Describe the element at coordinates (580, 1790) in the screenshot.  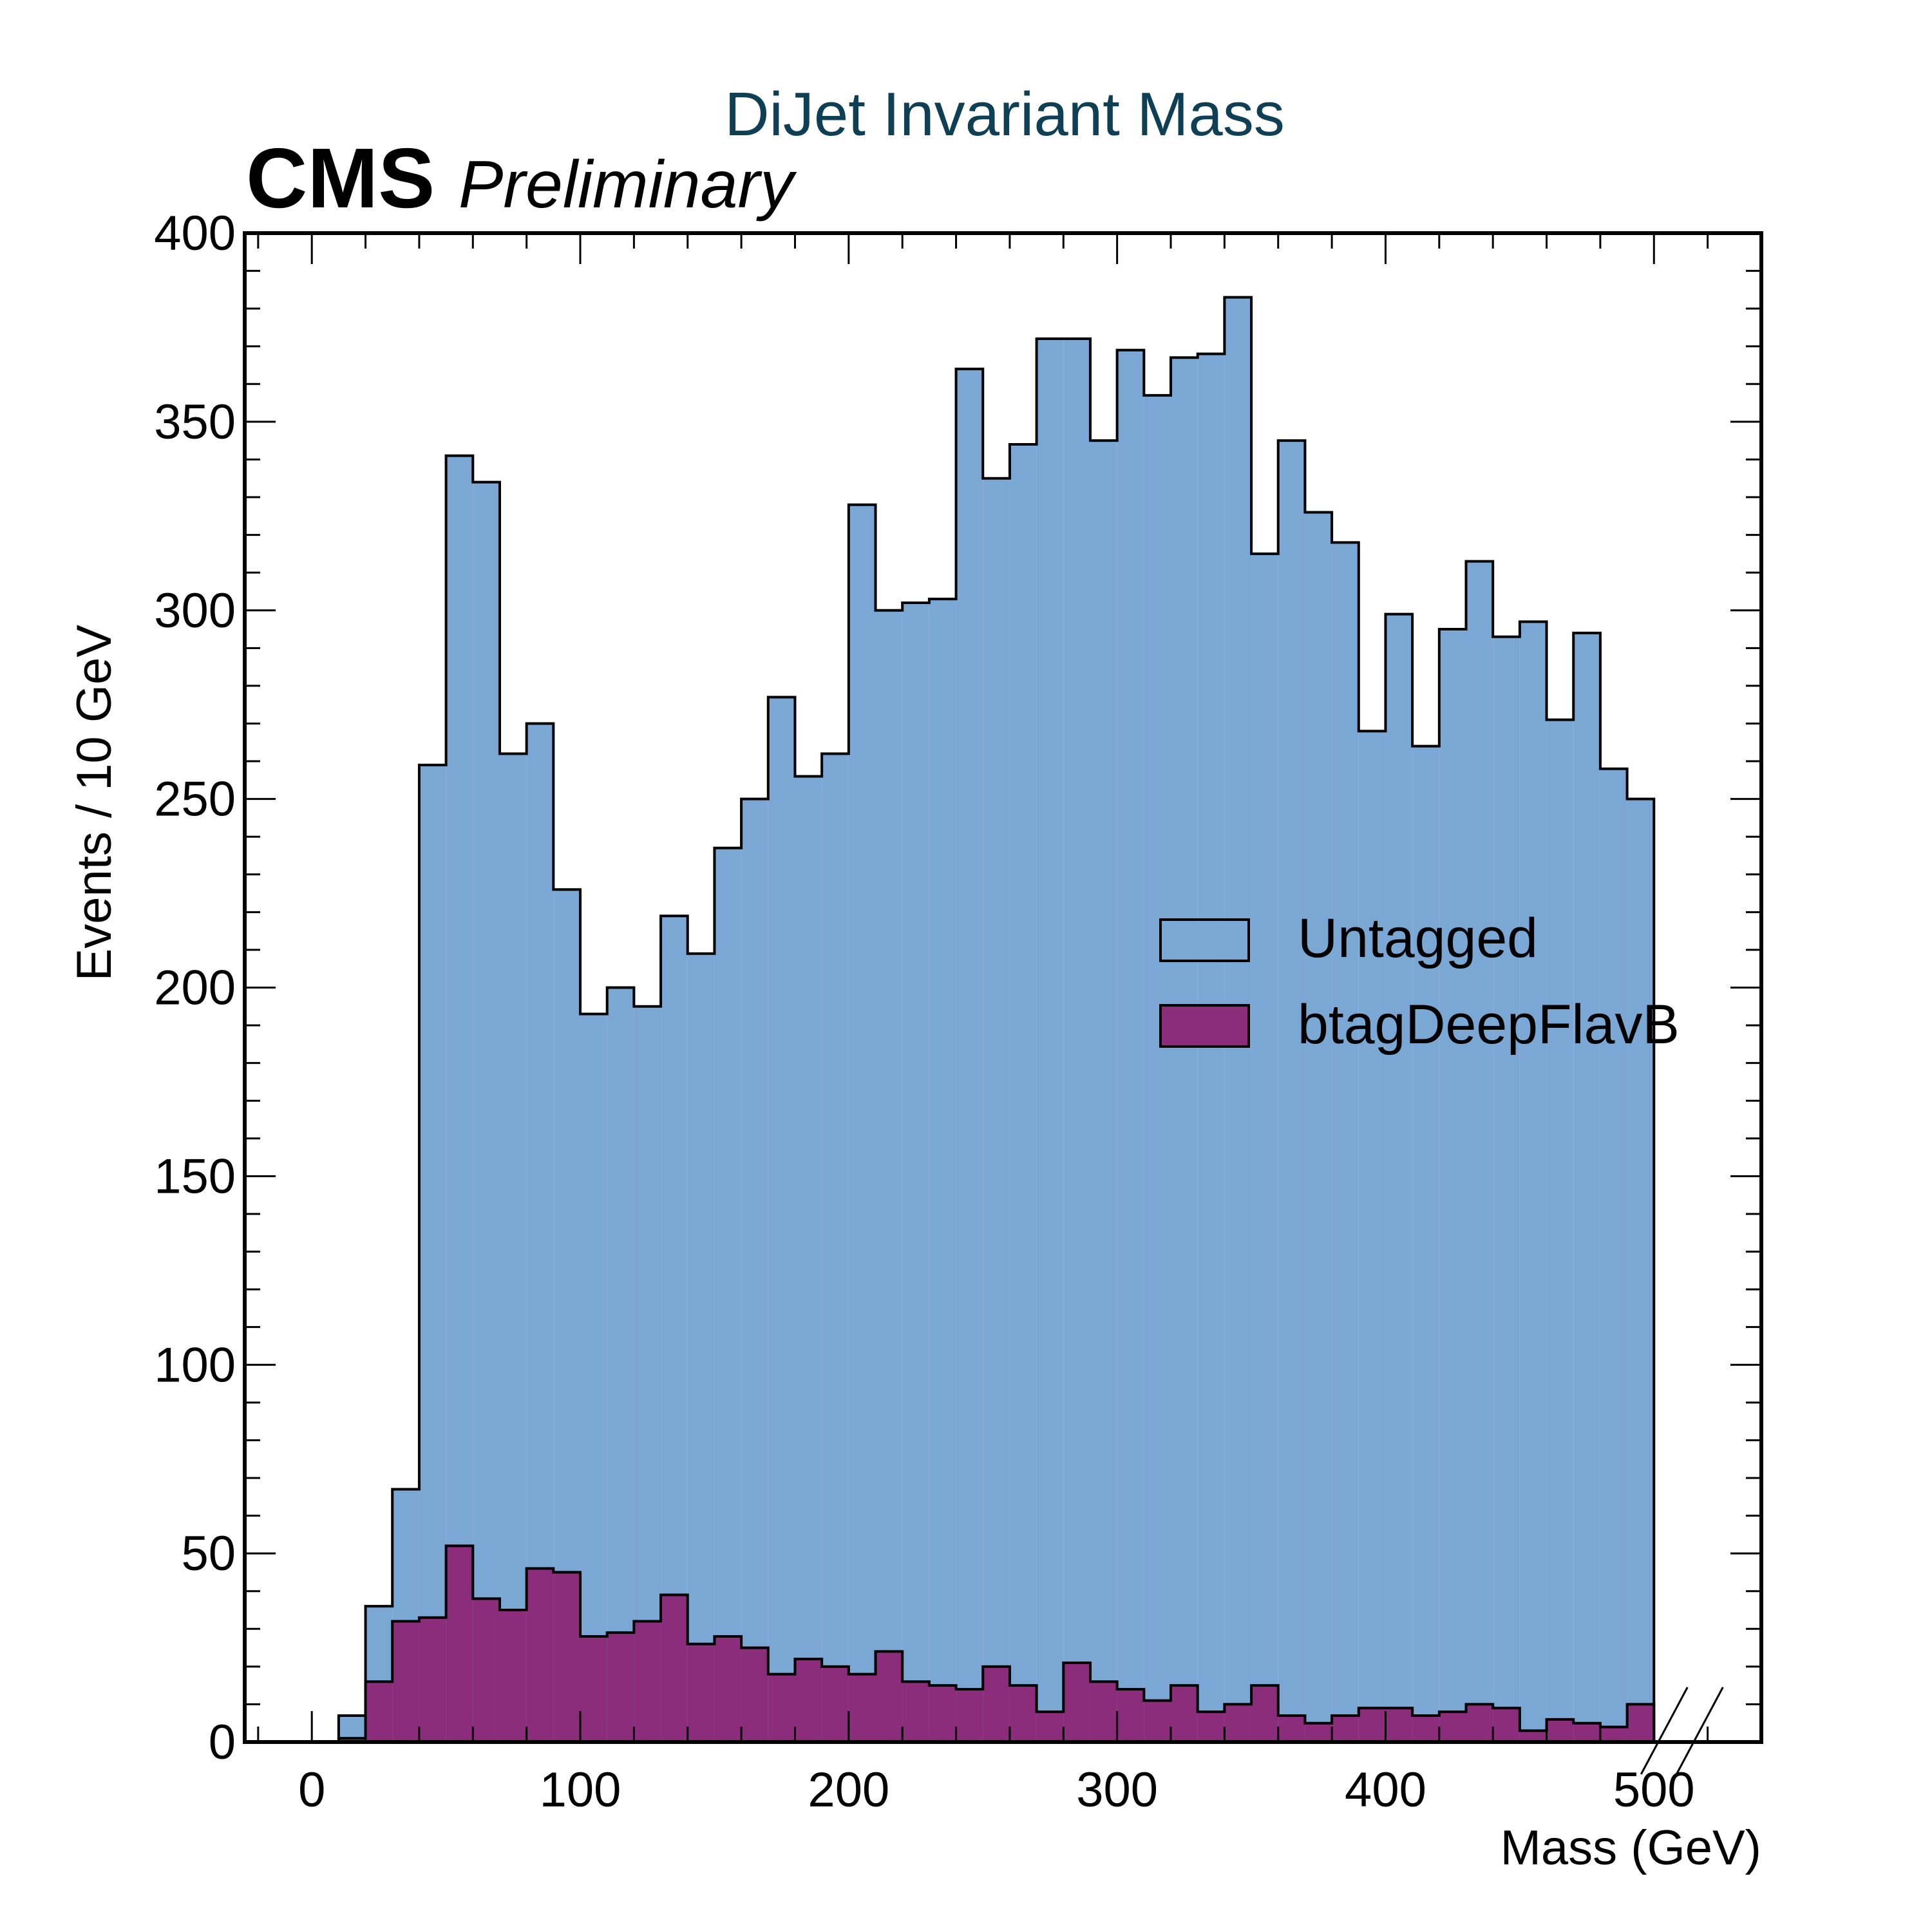
I see `x-tick-label: 100` at that location.